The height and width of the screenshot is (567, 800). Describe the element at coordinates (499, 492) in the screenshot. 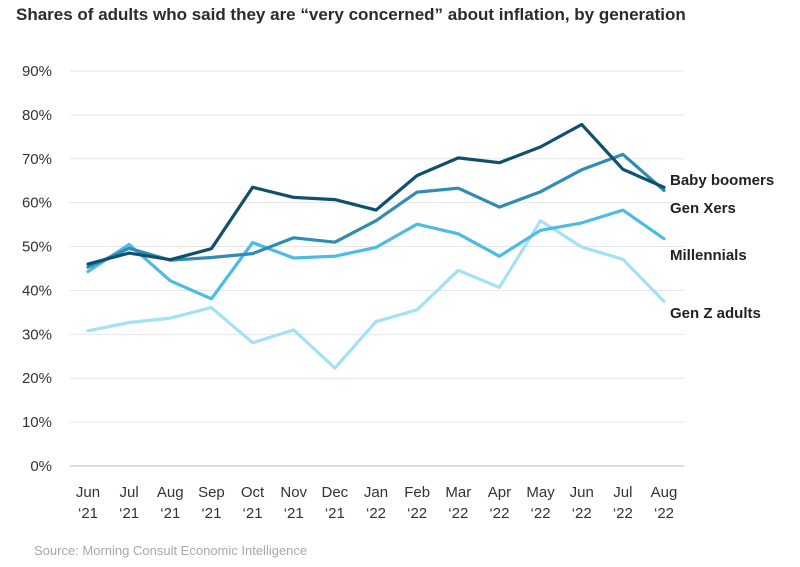

I see `x-tick-label: Apr` at that location.